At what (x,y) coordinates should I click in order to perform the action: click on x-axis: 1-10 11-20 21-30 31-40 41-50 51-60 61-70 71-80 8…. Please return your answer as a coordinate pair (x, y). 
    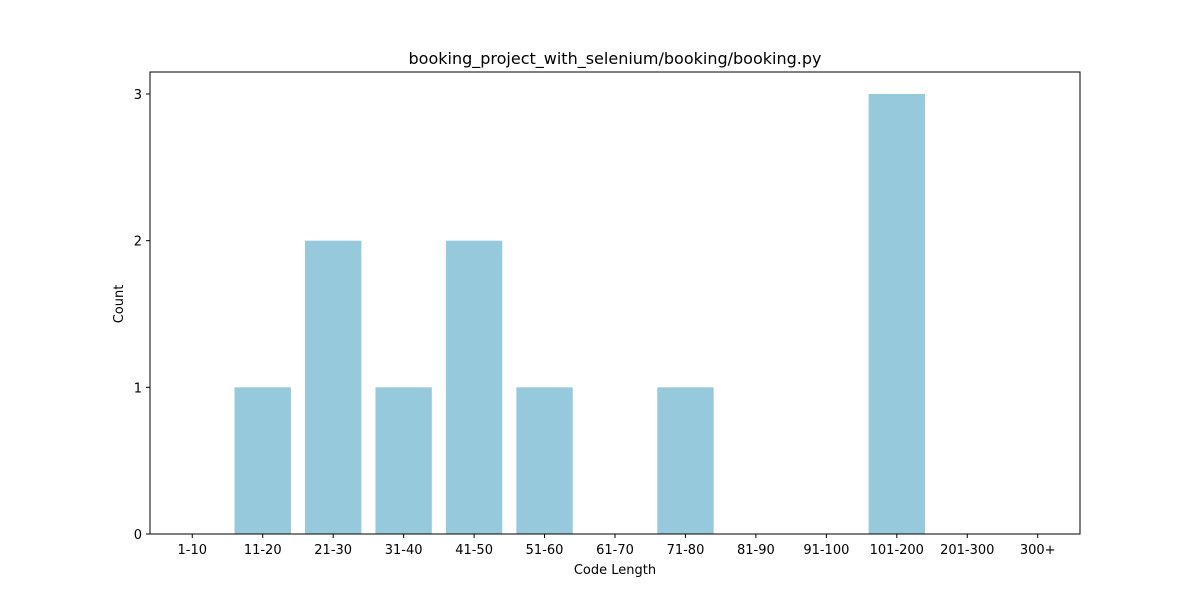
    Looking at the image, I should click on (617, 546).